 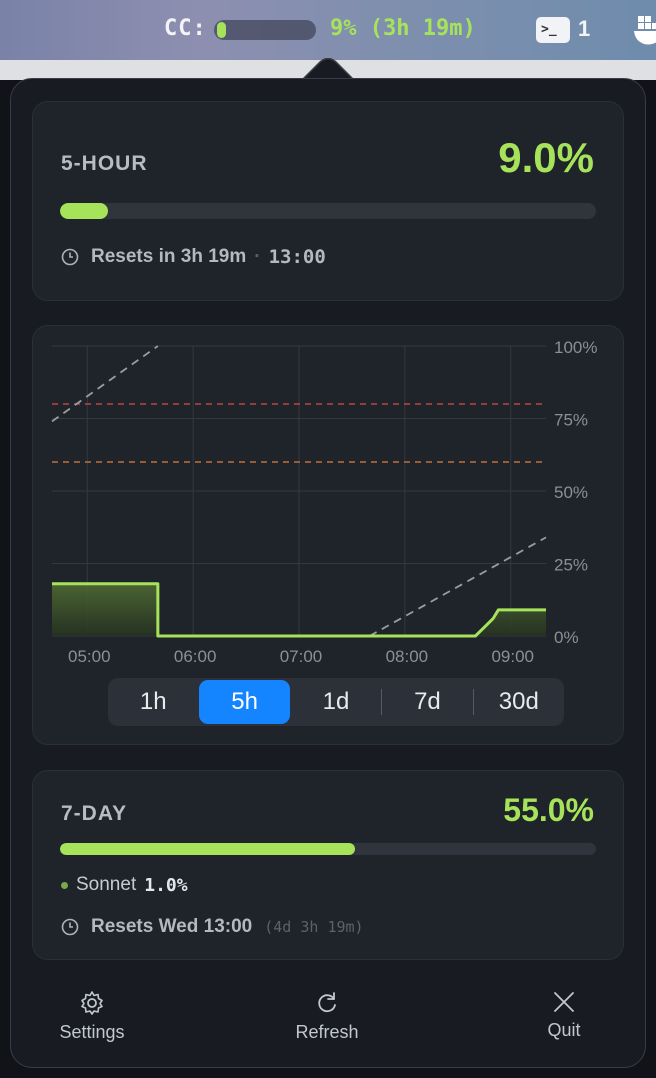 I want to click on range-option-7d: 7d, so click(x=427, y=701).